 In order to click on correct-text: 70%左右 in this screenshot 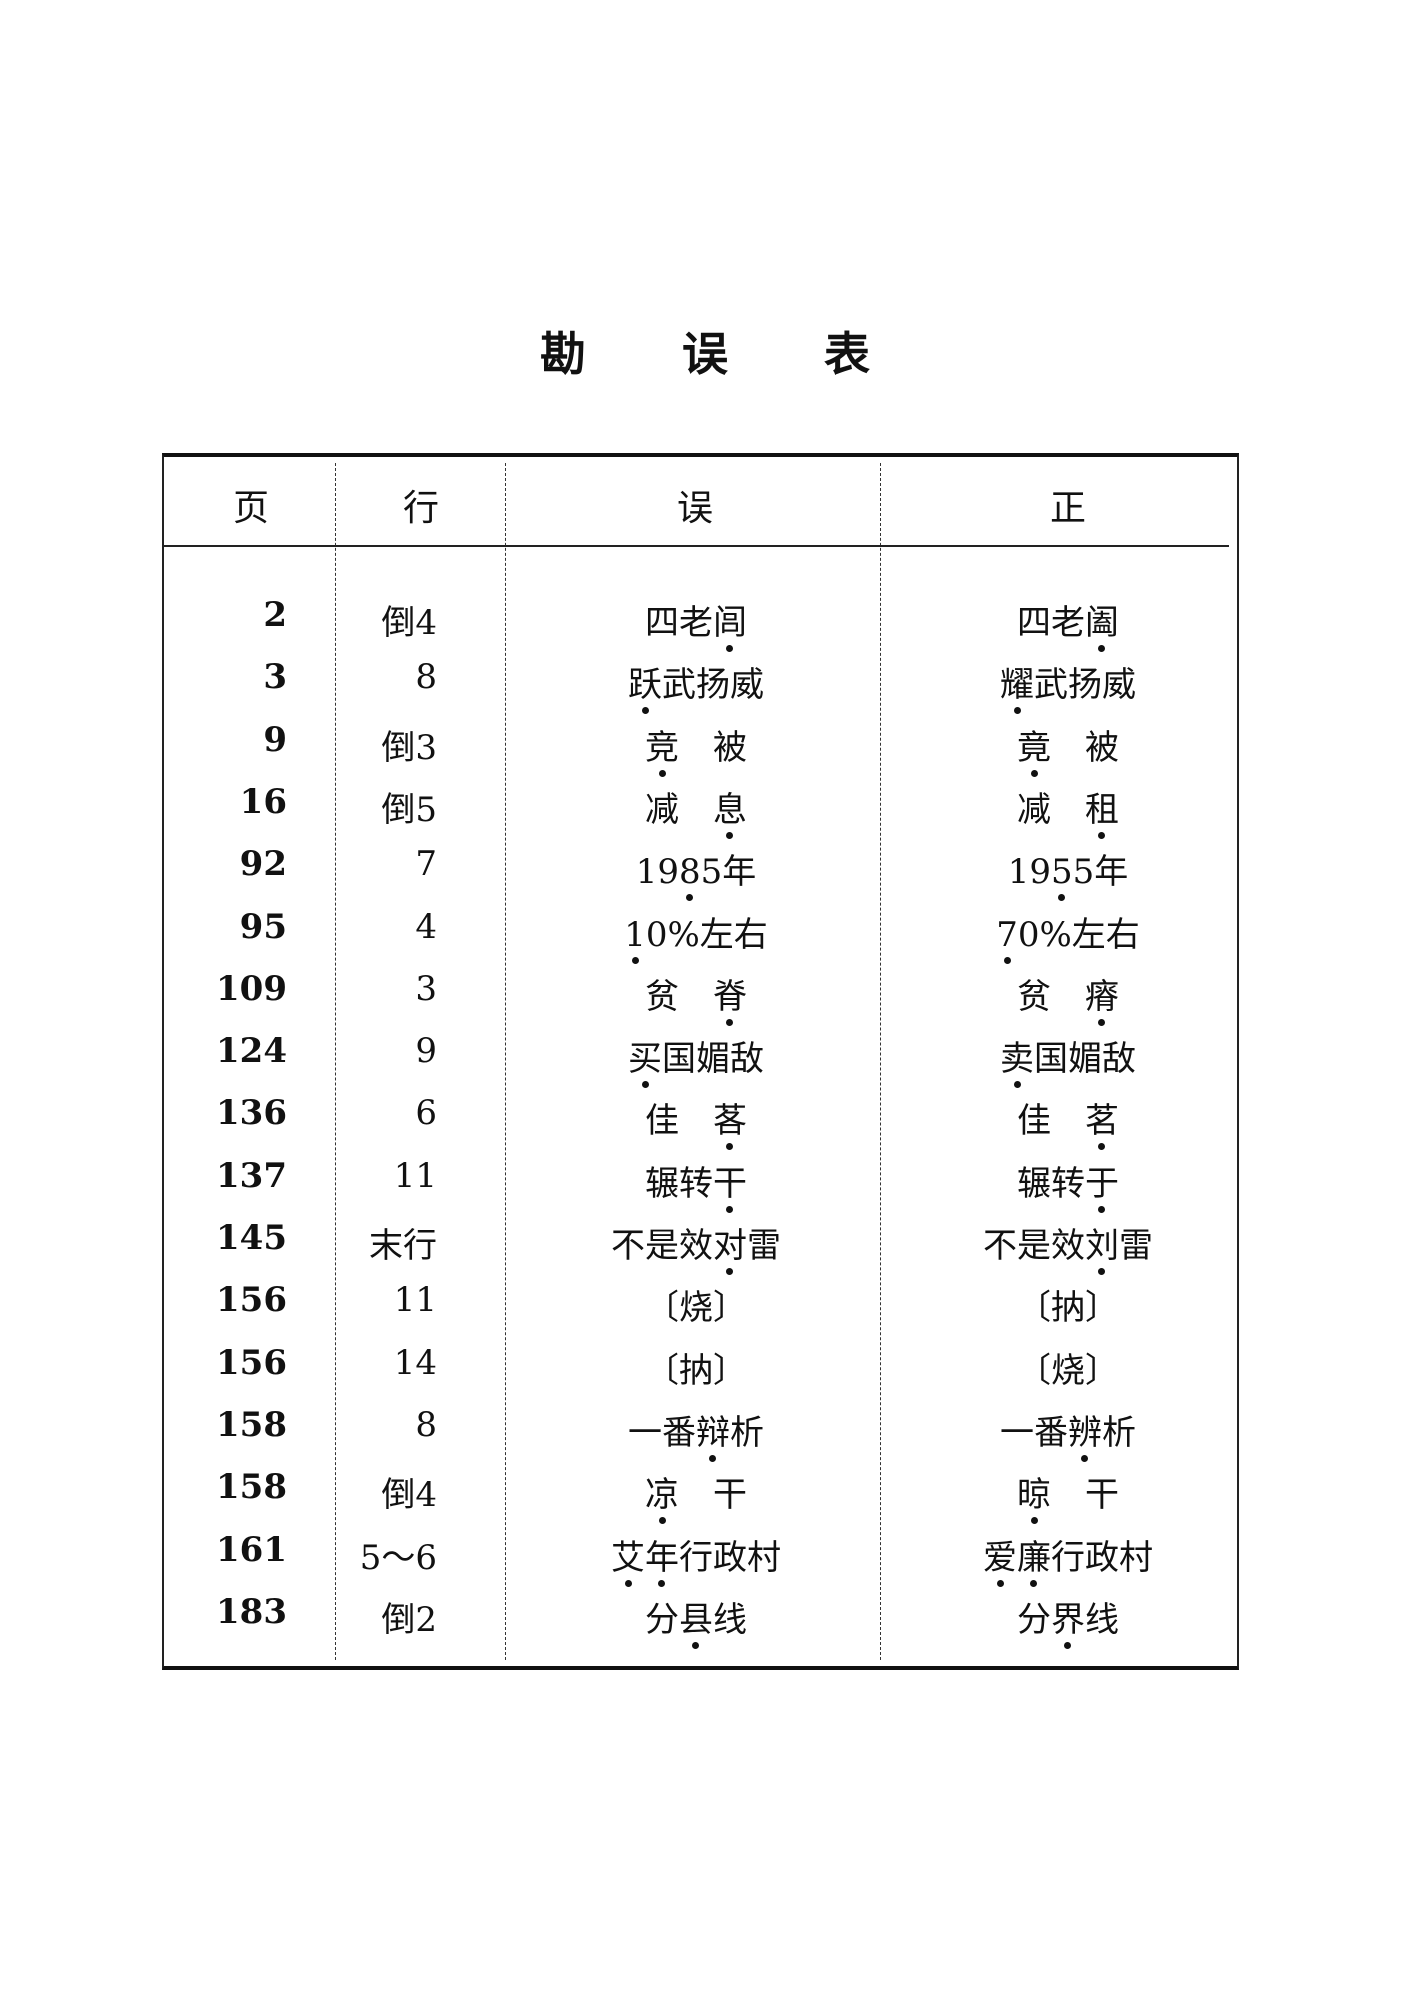, I will do `click(1068, 934)`.